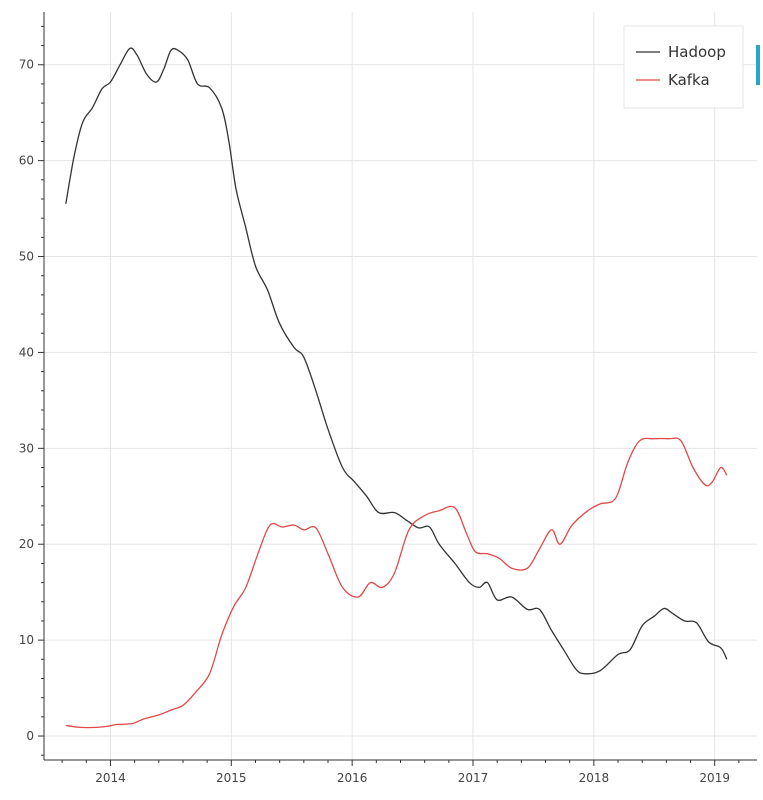  What do you see at coordinates (26, 640) in the screenshot?
I see `y-tick-label: 10` at bounding box center [26, 640].